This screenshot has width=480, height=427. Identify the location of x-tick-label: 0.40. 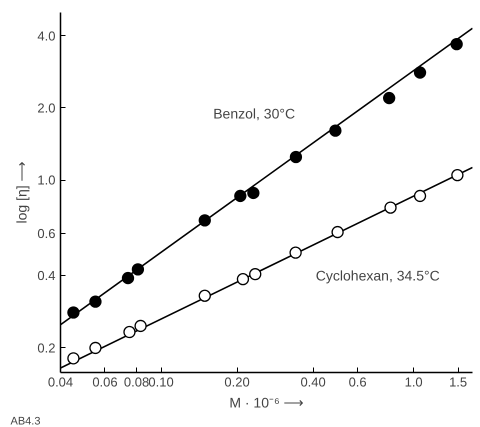
(313, 382).